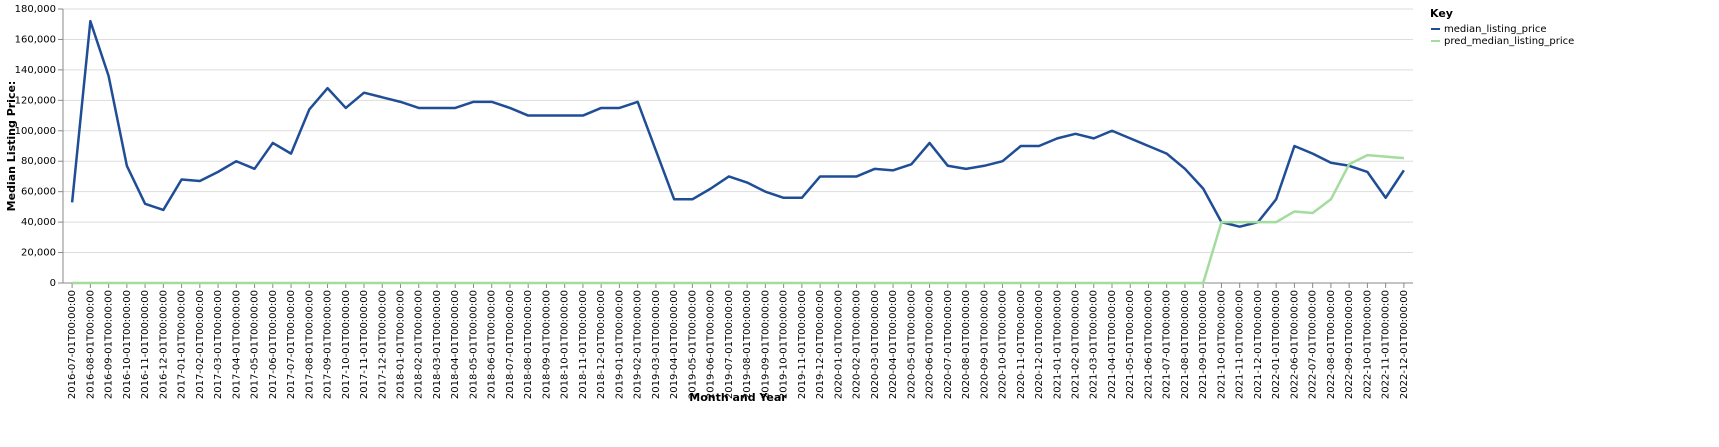 Image resolution: width=1719 pixels, height=447 pixels. Describe the element at coordinates (455, 344) in the screenshot. I see `x-tick-label: 2018-04-01T00:00:00` at that location.